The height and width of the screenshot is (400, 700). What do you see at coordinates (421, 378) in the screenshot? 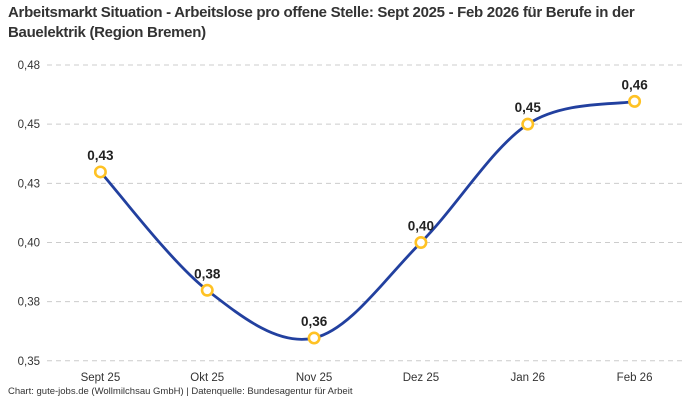
I see `x-axis-tick-label: Dez 25` at bounding box center [421, 378].